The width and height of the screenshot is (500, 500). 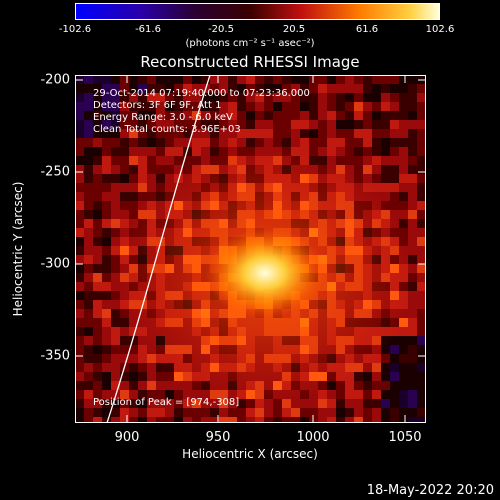 What do you see at coordinates (167, 129) in the screenshot?
I see `info-total-counts: Clean Total counts: 3.96E+03` at bounding box center [167, 129].